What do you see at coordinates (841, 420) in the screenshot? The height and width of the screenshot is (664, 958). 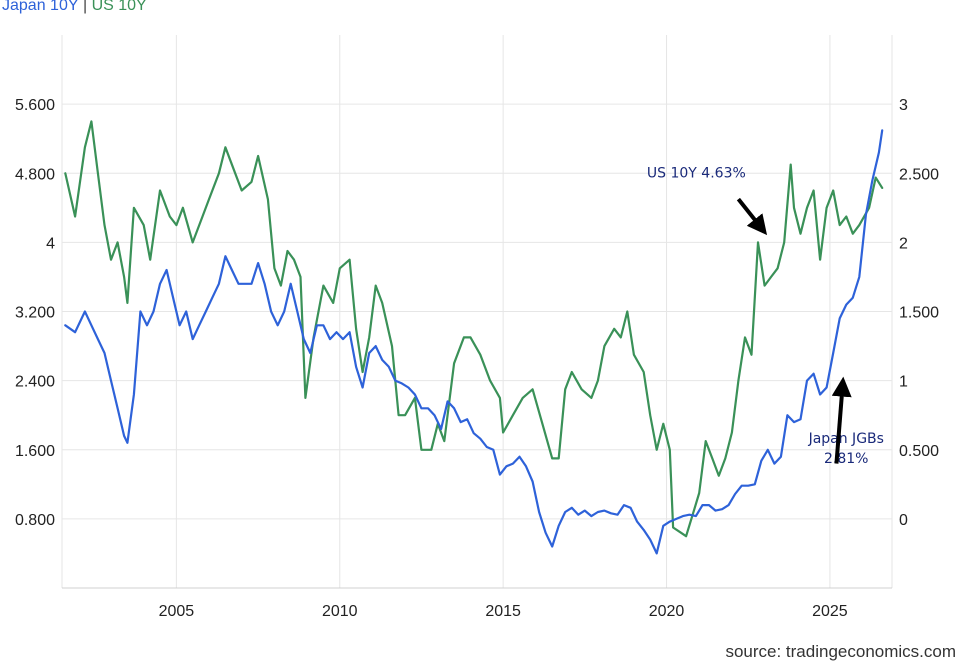 I see `annotation-japan-arrow` at bounding box center [841, 420].